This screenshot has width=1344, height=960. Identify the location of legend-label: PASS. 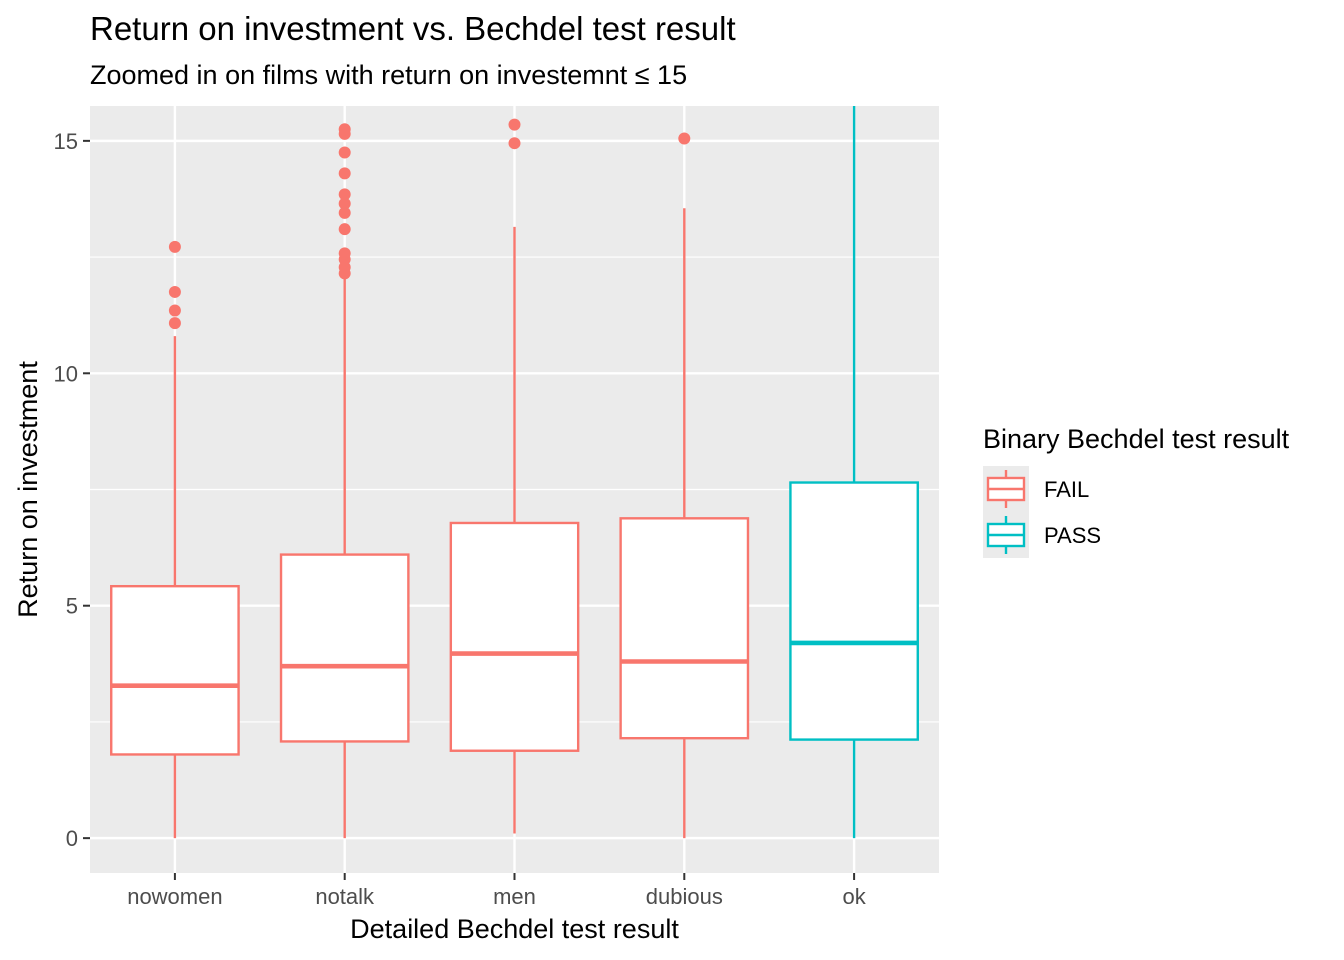
(1072, 535).